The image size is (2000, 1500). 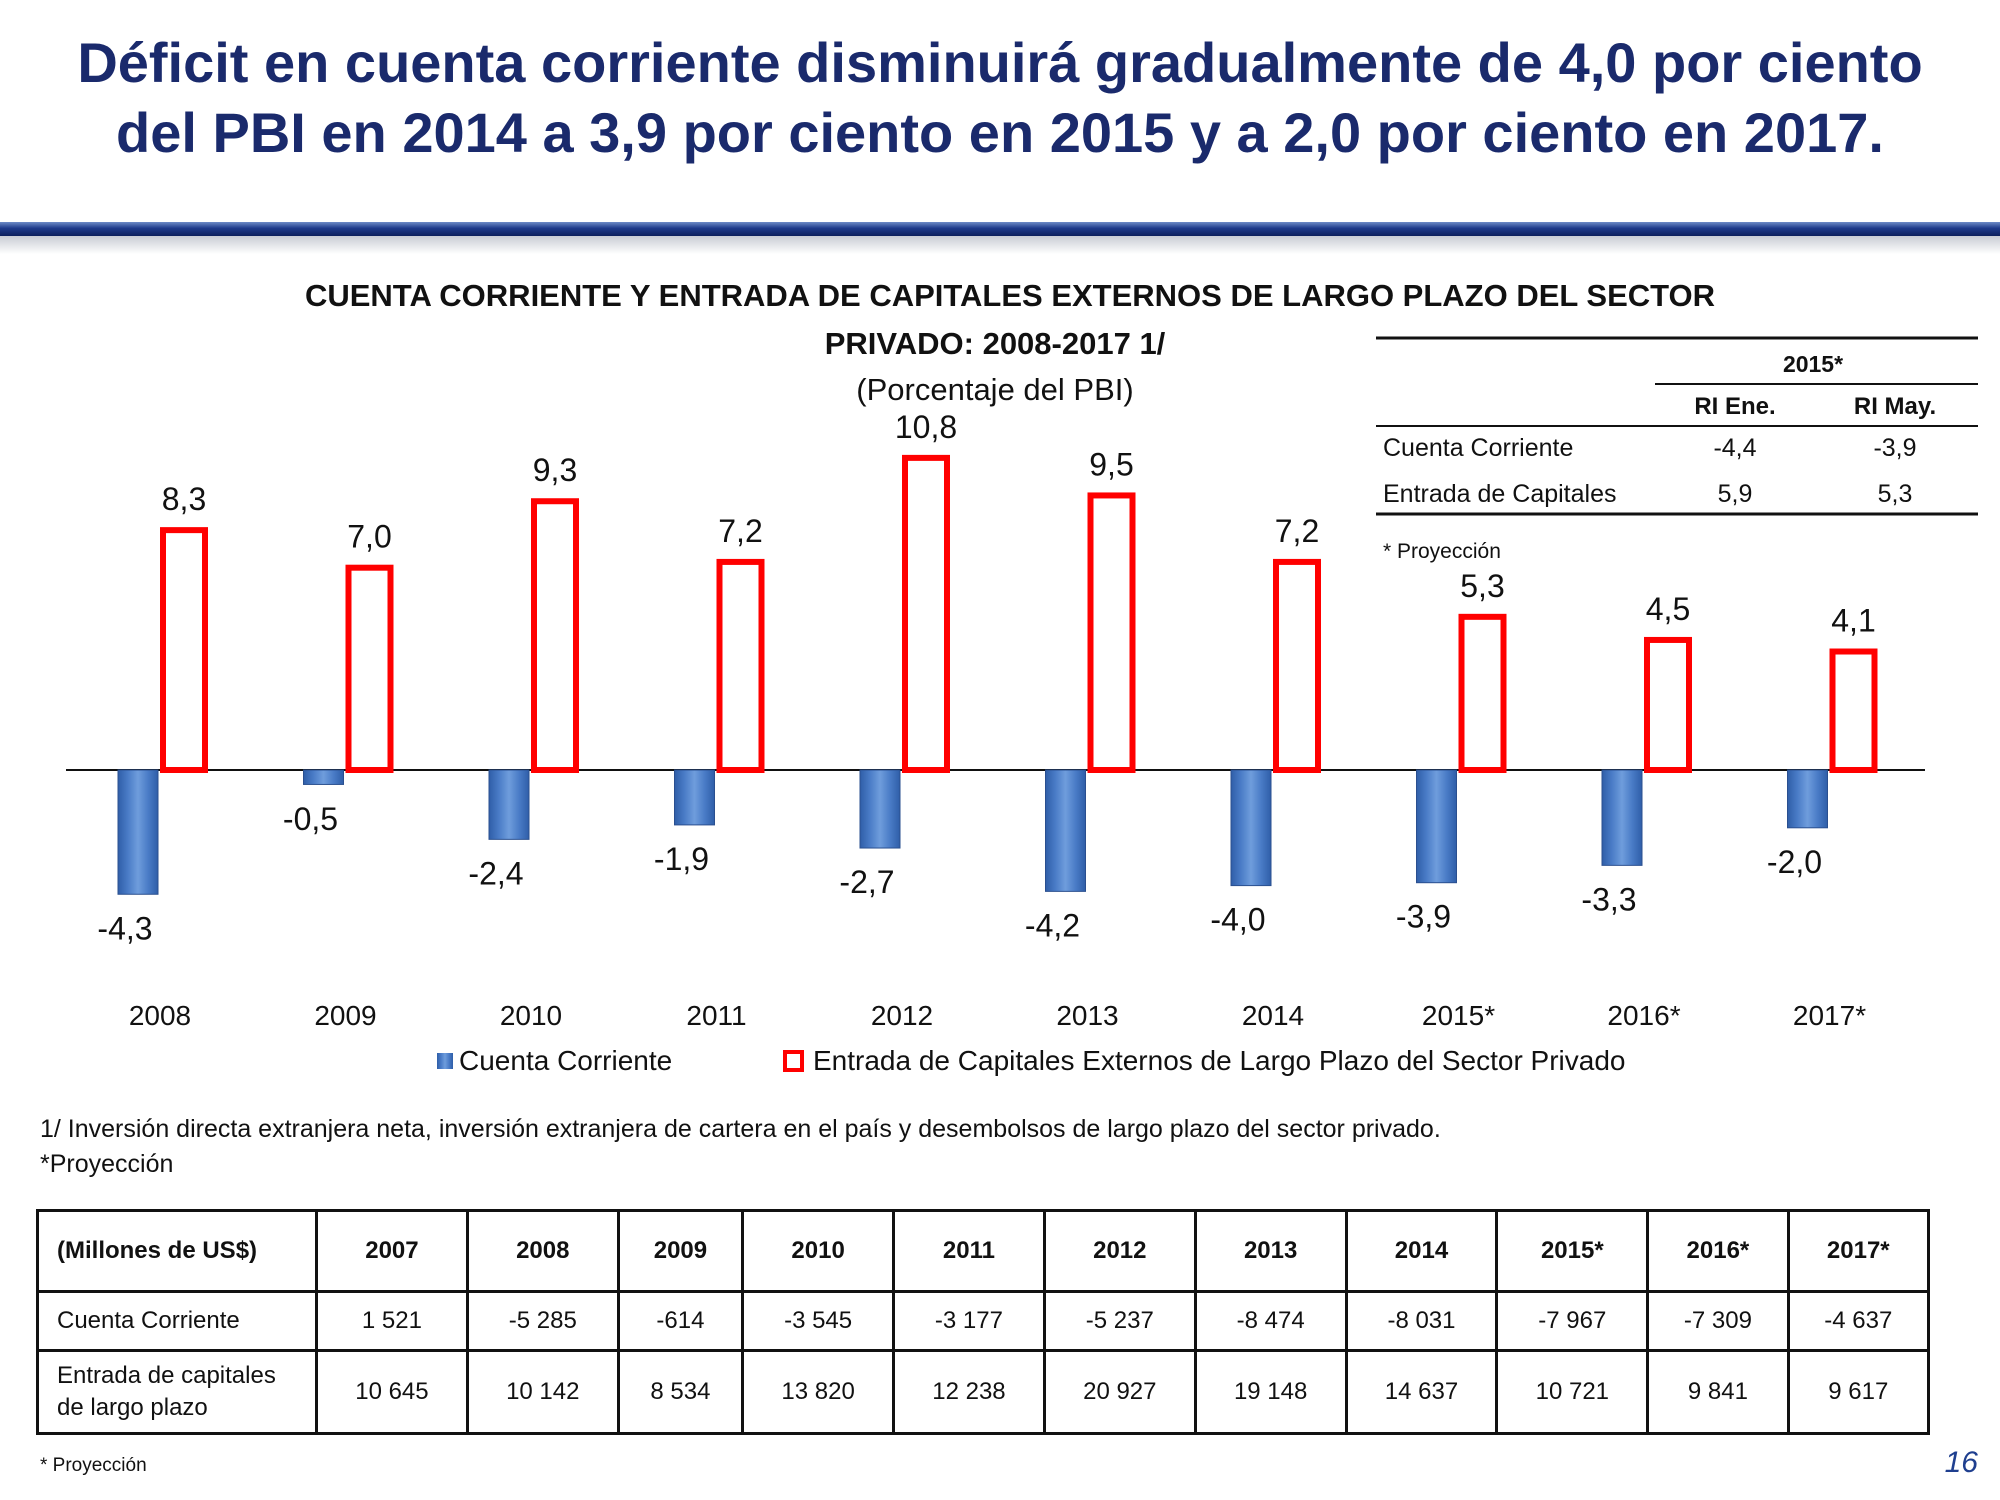 I want to click on data-label-cuenta-corriente: -3,9, so click(x=1423, y=917).